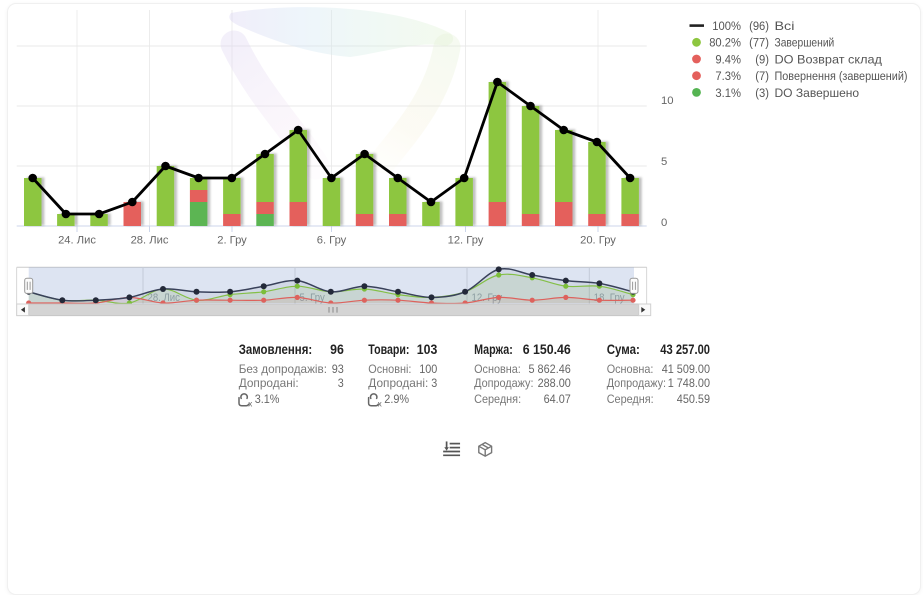  Describe the element at coordinates (283, 369) in the screenshot. I see `svg-text: Без допродажів:` at that location.